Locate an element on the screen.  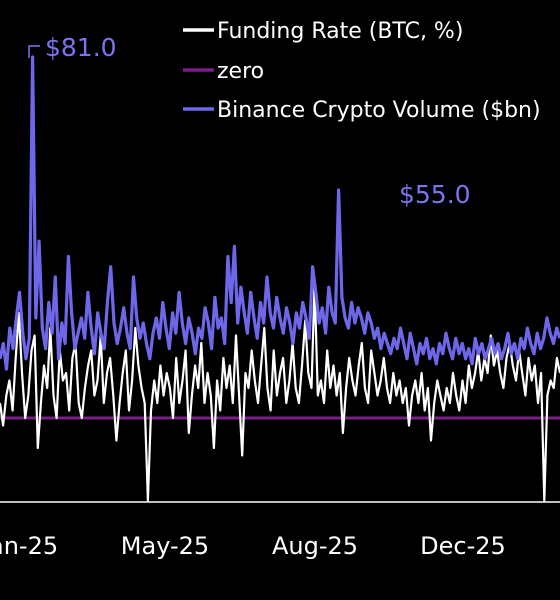
legend-entry: Binance Crypto Volume ($bn) is located at coordinates (379, 110).